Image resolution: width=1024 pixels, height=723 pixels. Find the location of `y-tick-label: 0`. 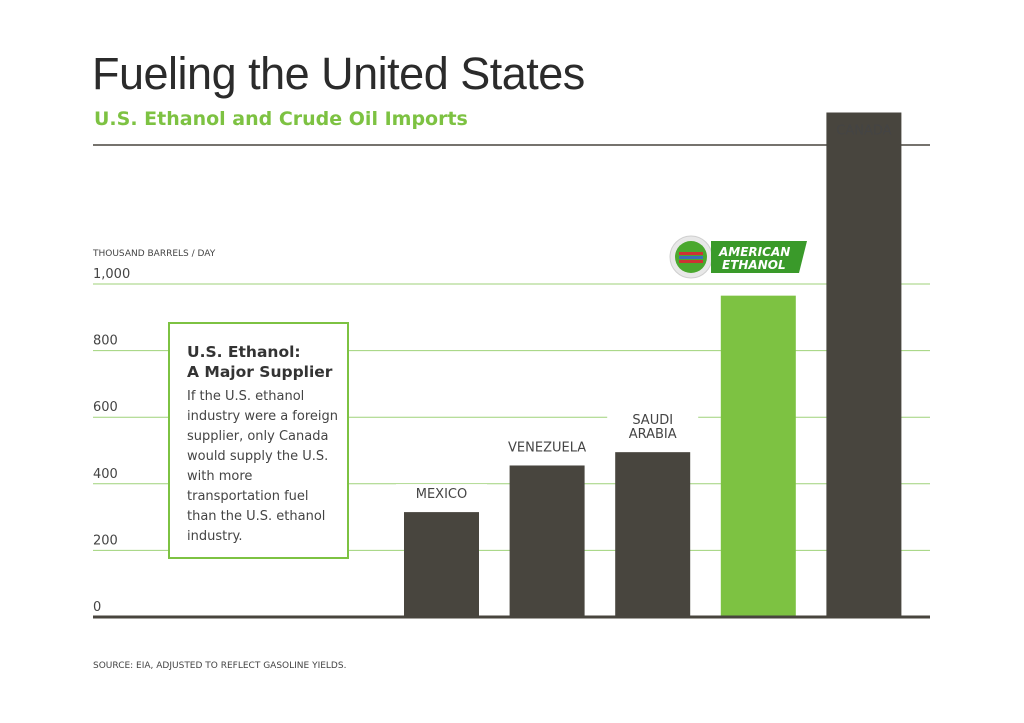

y-tick-label: 0 is located at coordinates (97, 607).